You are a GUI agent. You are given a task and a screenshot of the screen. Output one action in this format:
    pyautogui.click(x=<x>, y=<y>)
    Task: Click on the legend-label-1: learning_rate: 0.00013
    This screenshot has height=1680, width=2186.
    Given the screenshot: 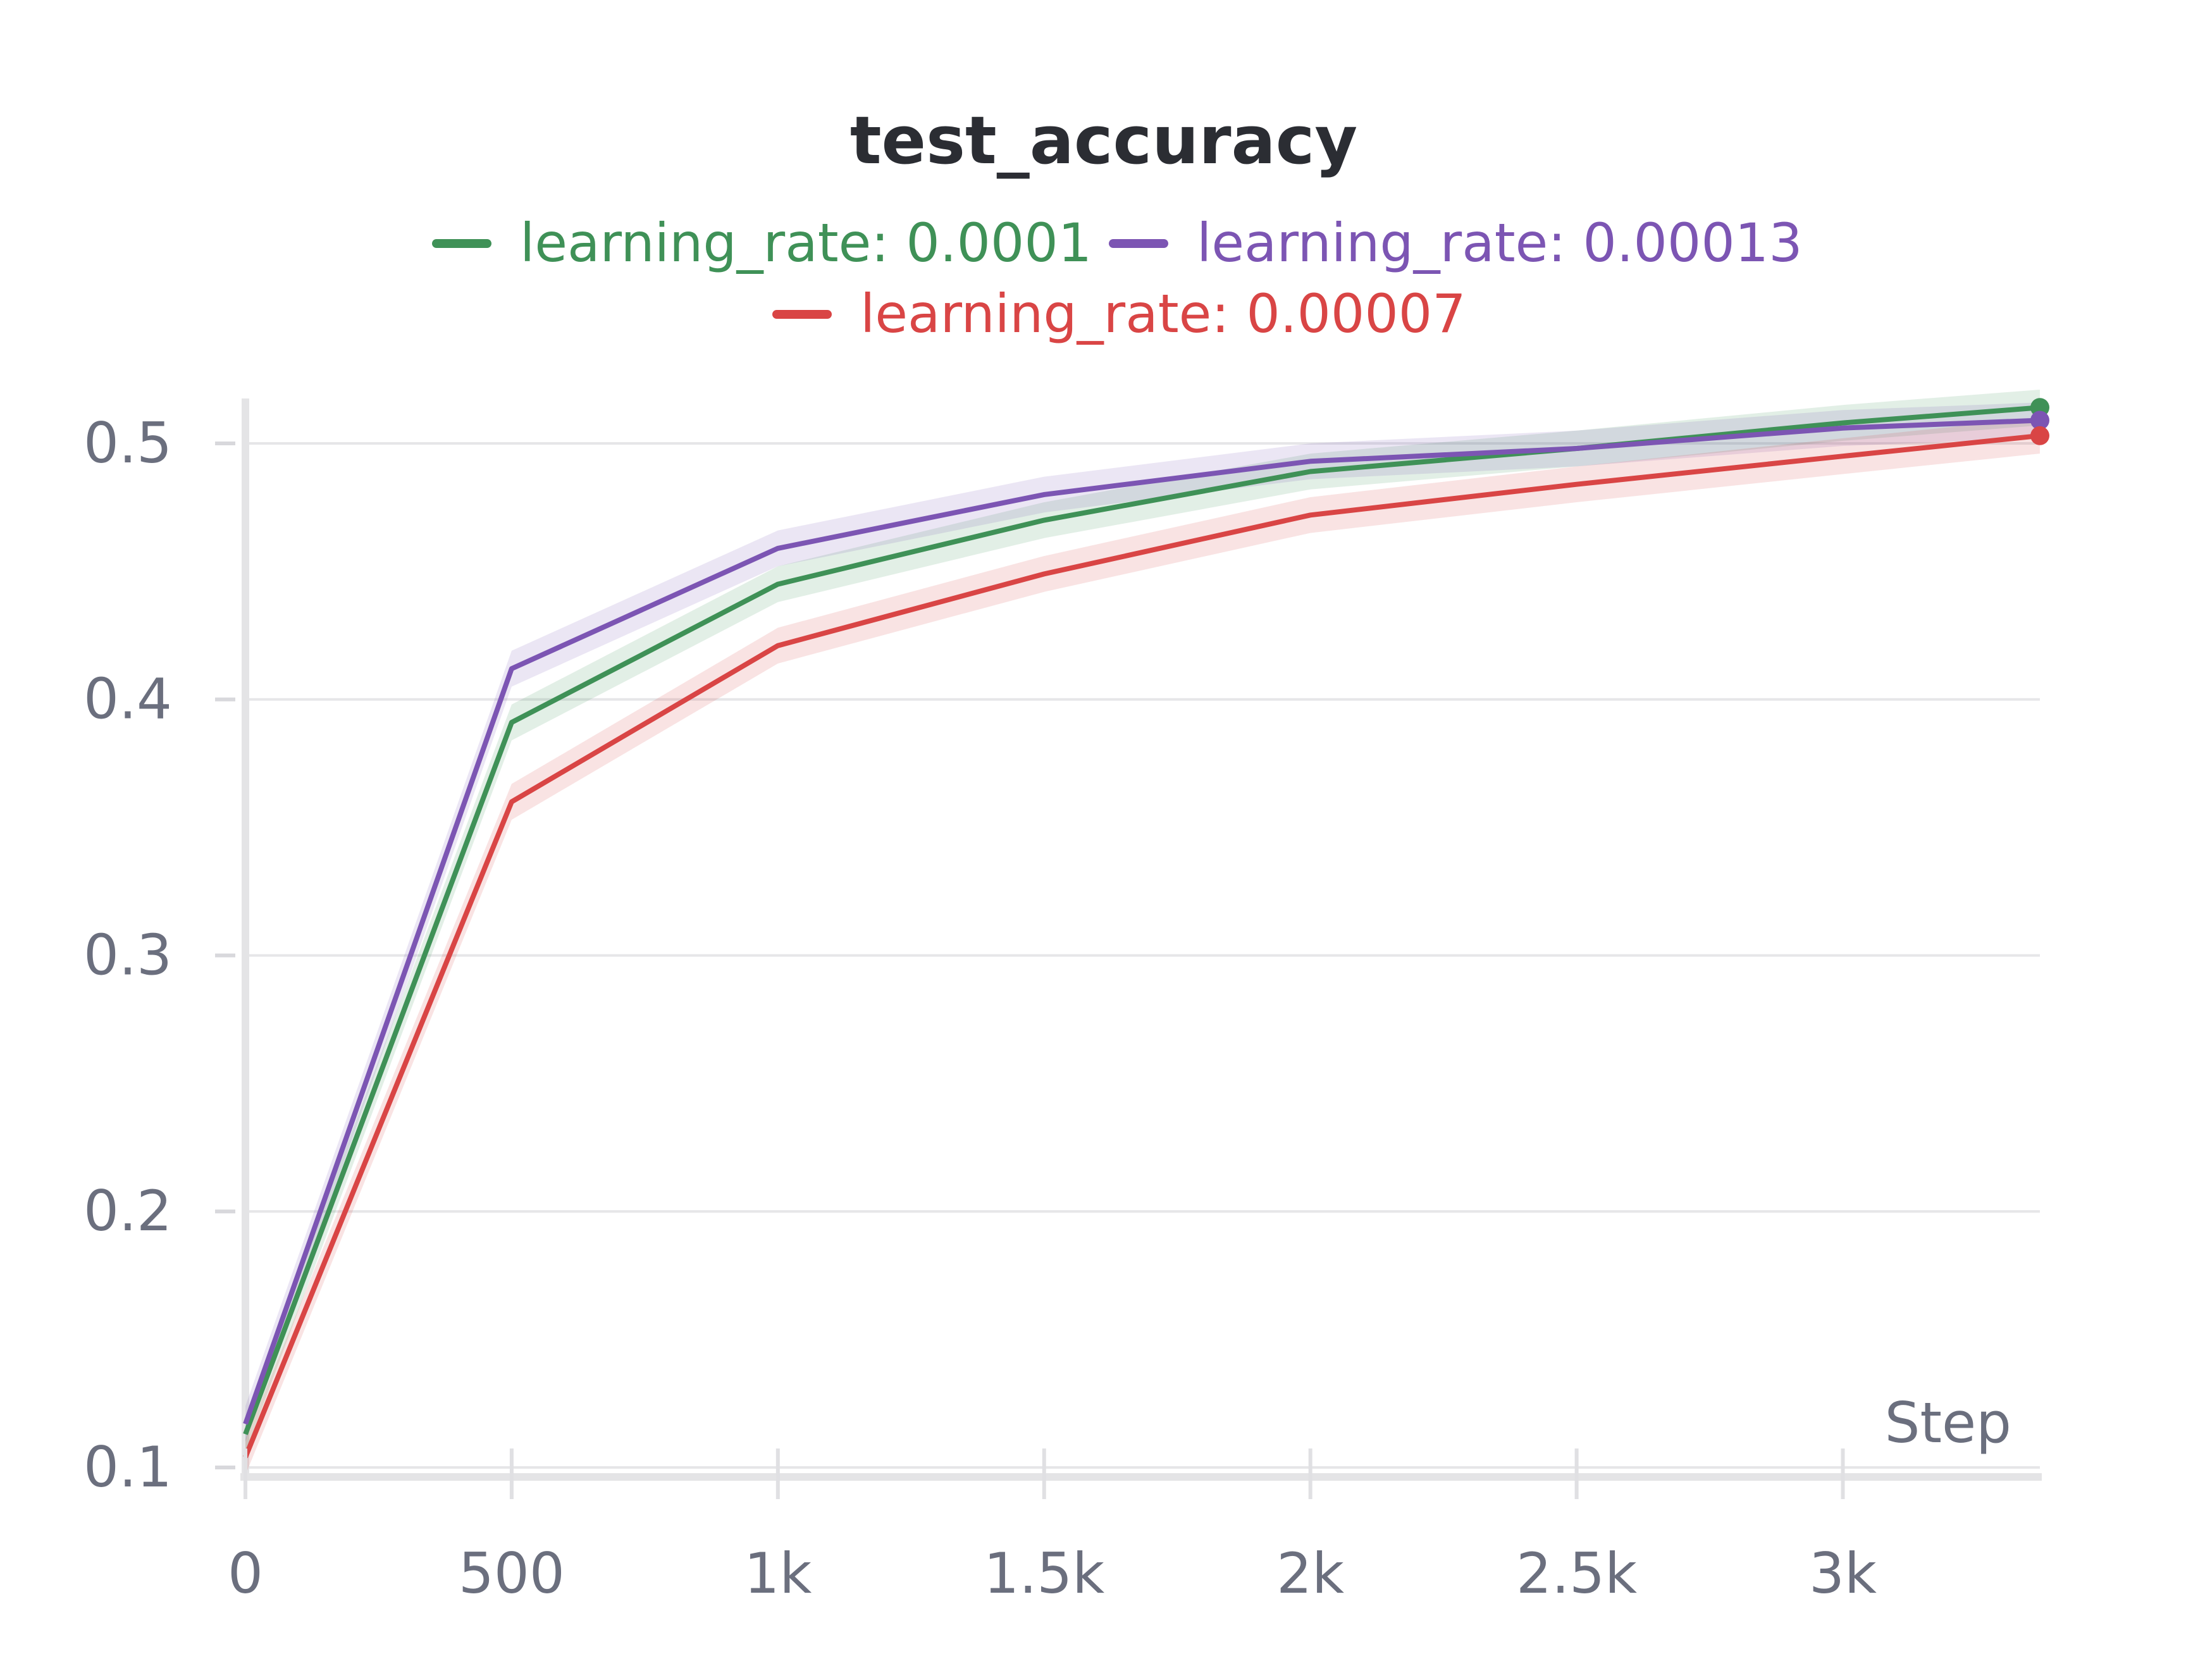 What is the action you would take?
    pyautogui.click(x=1500, y=243)
    